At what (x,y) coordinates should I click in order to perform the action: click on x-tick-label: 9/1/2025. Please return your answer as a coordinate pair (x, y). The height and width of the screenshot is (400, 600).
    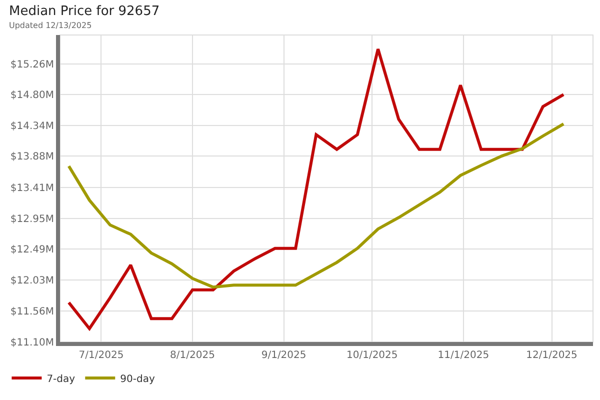
    Looking at the image, I should click on (283, 355).